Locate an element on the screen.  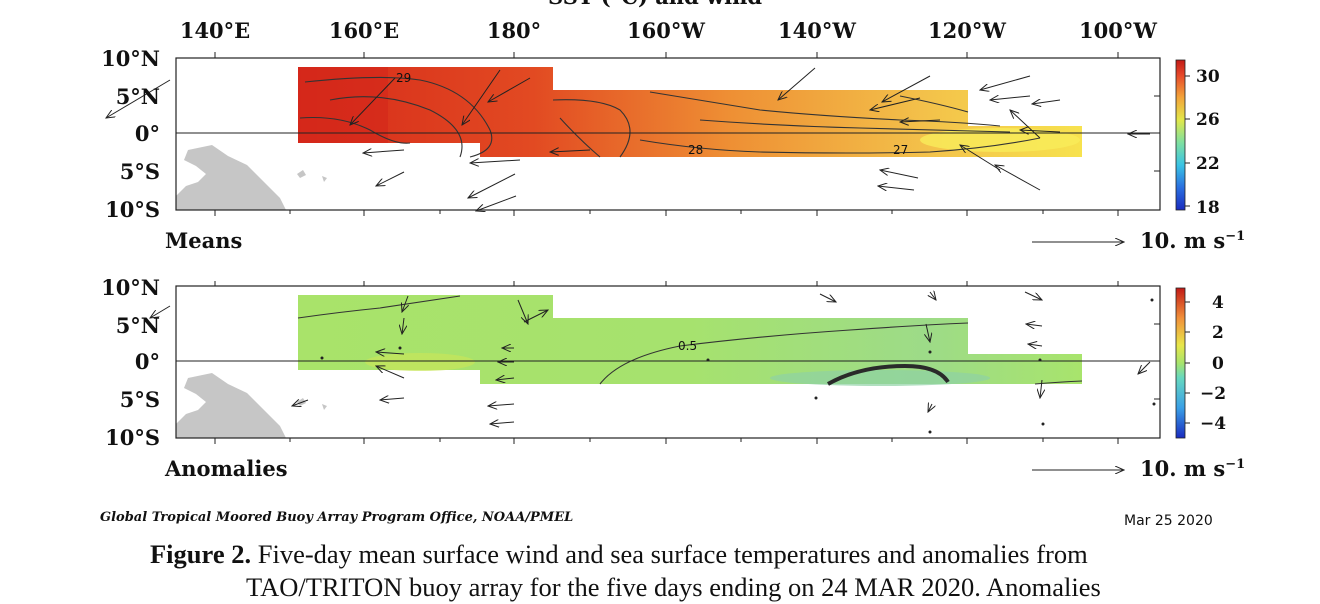
colorbar-tick-label: 4 is located at coordinates (1218, 303).